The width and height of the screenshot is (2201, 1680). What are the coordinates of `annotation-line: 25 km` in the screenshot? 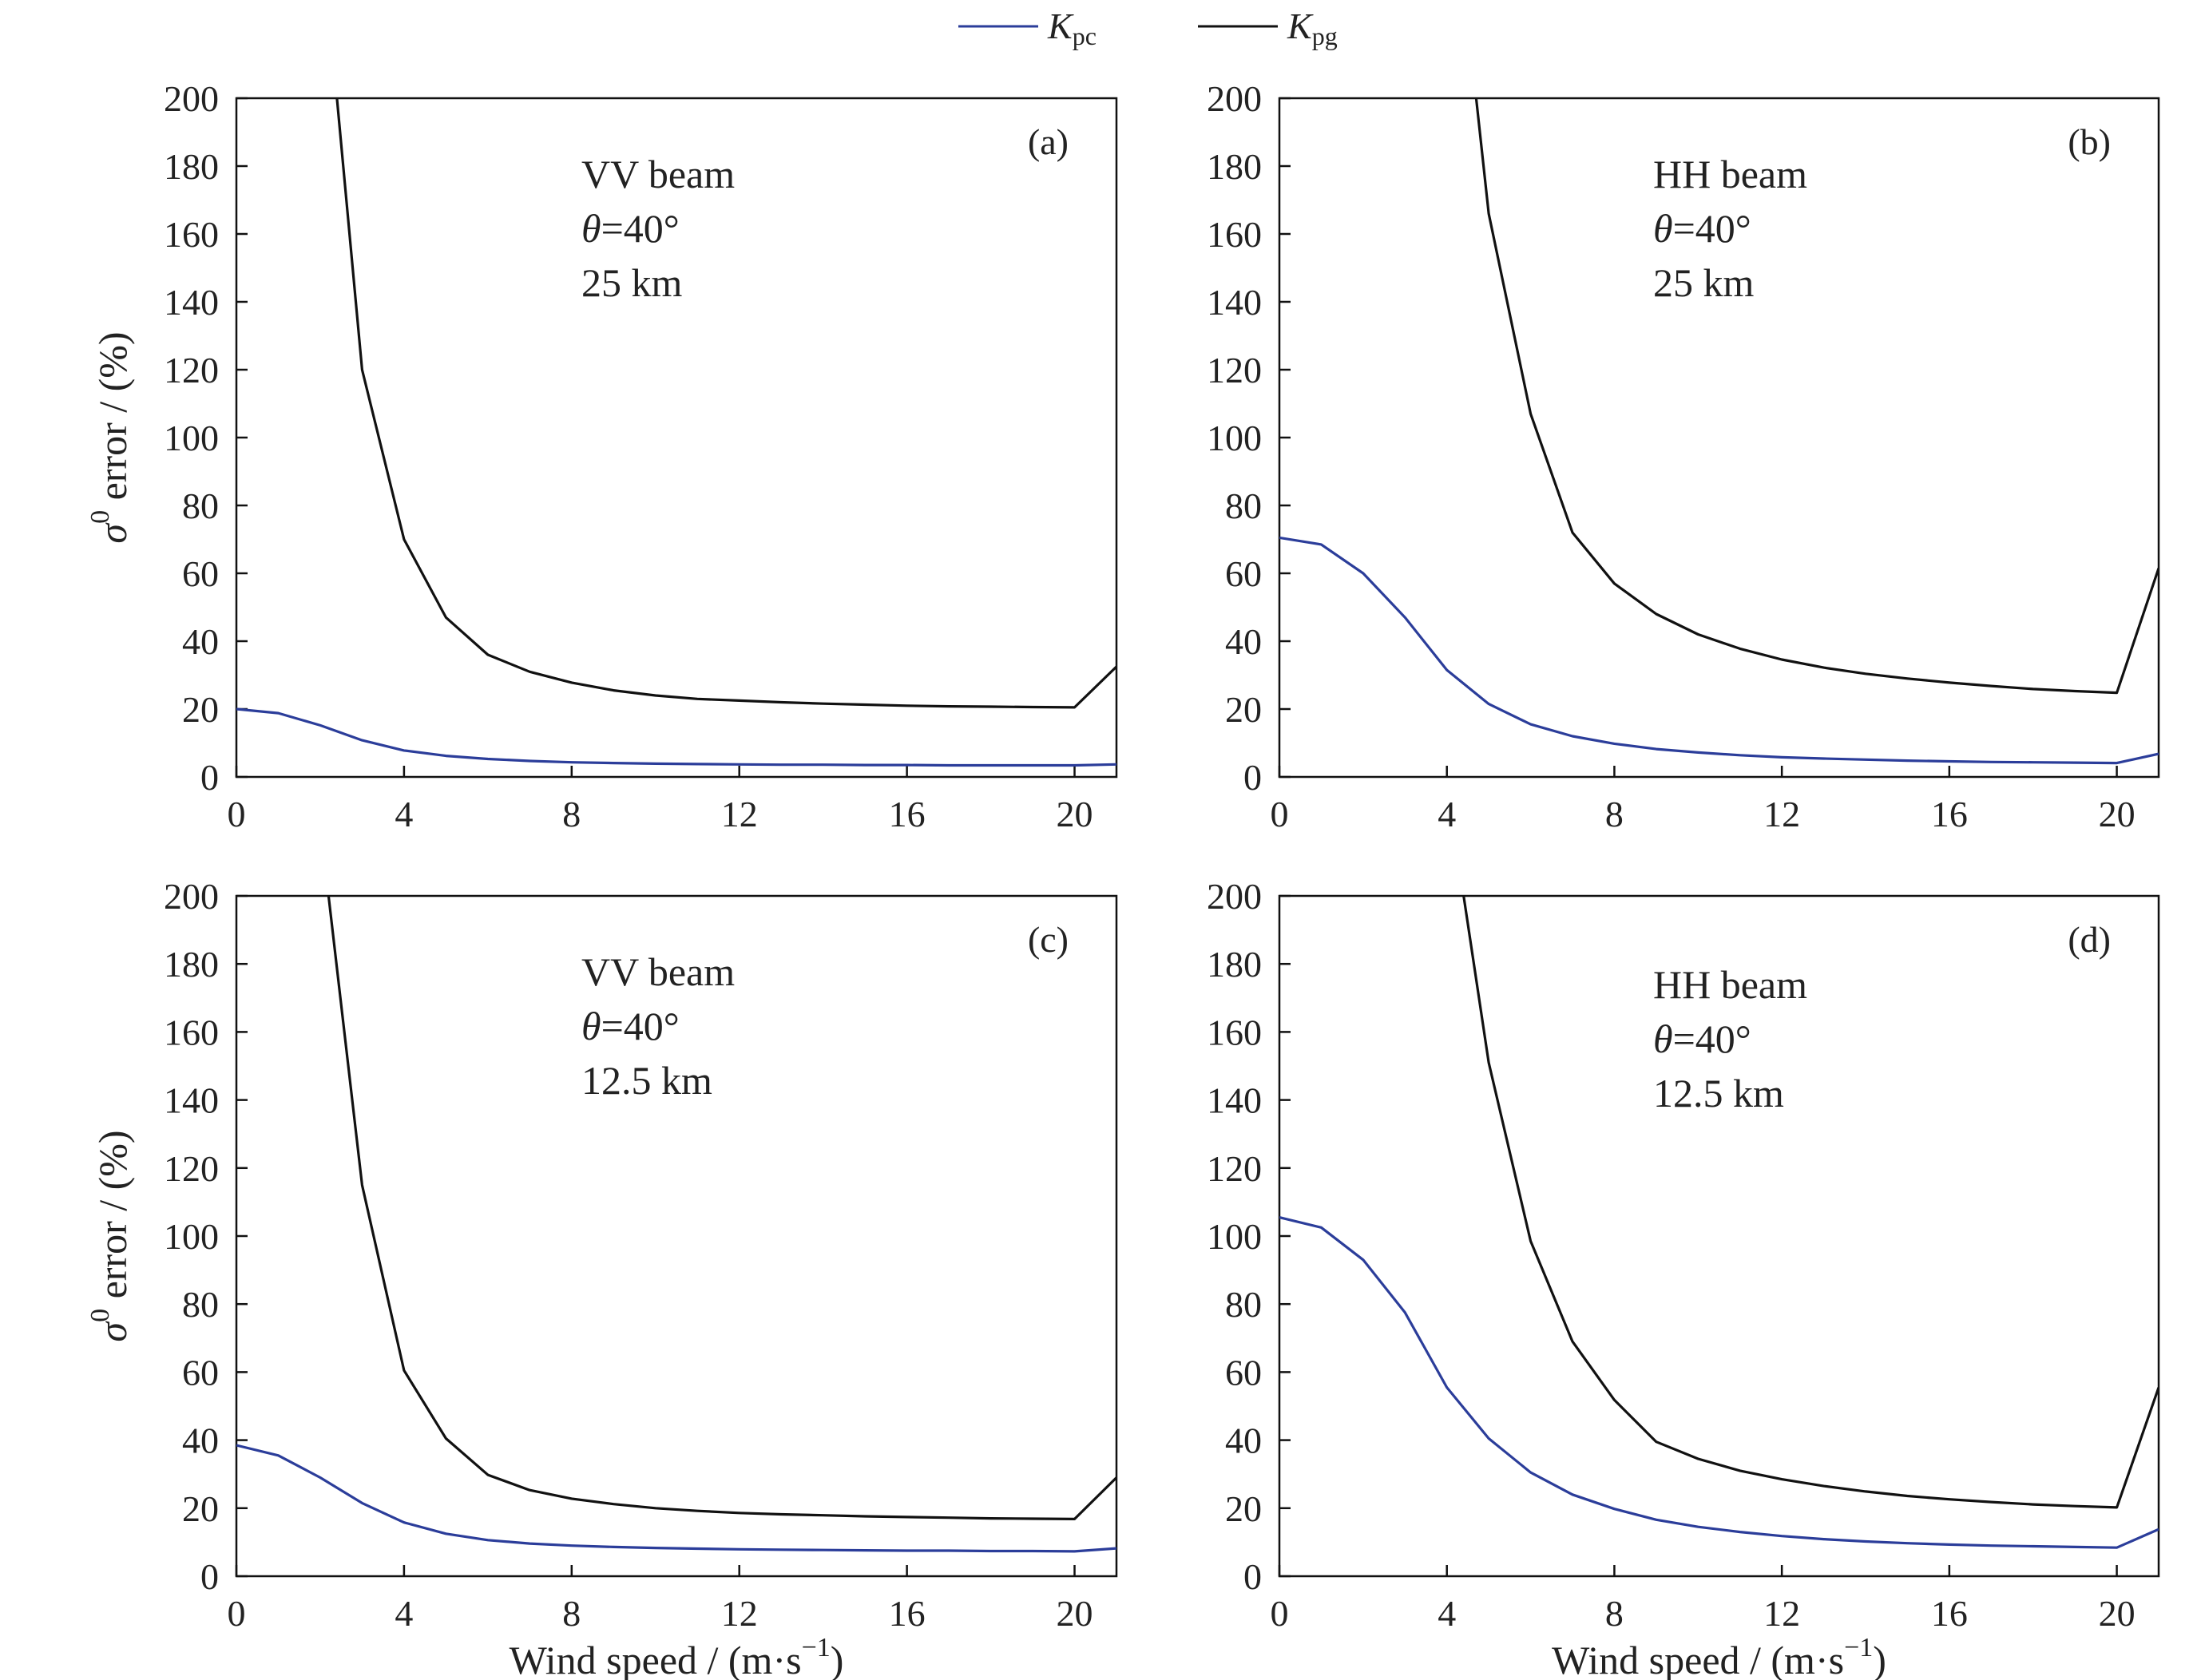 It's located at (632, 282).